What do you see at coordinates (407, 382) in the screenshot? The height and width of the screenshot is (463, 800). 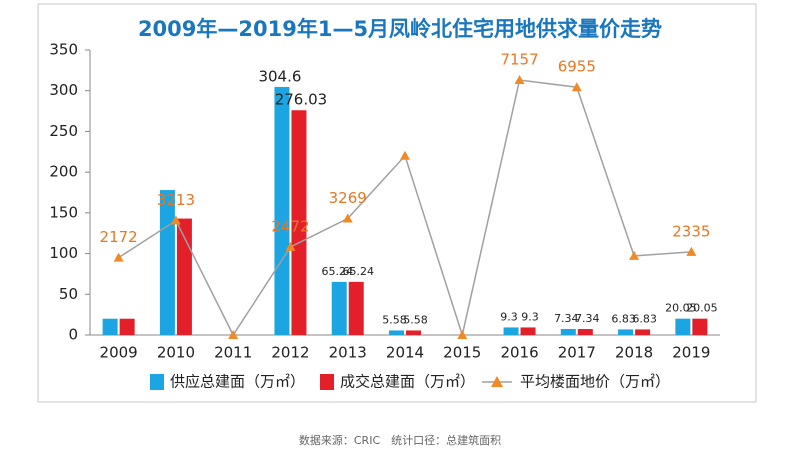 I see `legend-label: 成交总建面（万㎡）` at bounding box center [407, 382].